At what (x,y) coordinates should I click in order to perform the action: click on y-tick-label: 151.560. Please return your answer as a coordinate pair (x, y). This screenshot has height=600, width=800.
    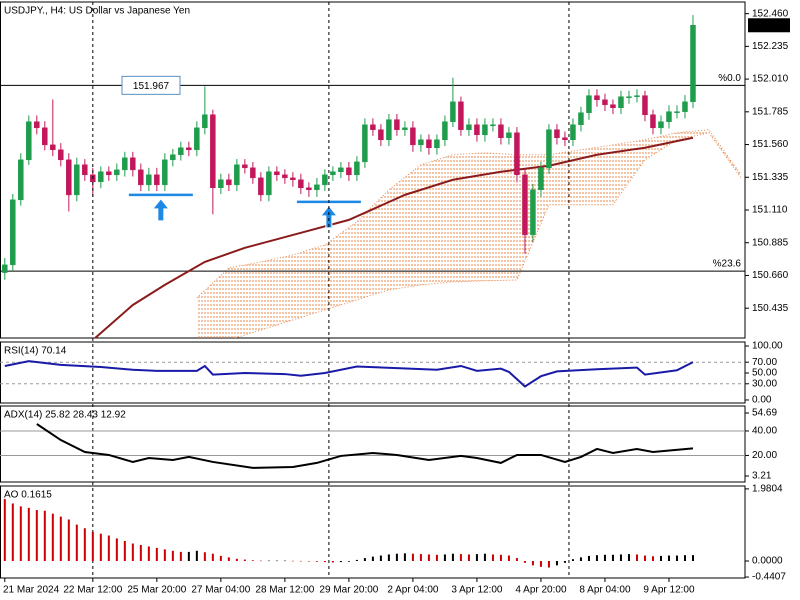
    Looking at the image, I should click on (770, 144).